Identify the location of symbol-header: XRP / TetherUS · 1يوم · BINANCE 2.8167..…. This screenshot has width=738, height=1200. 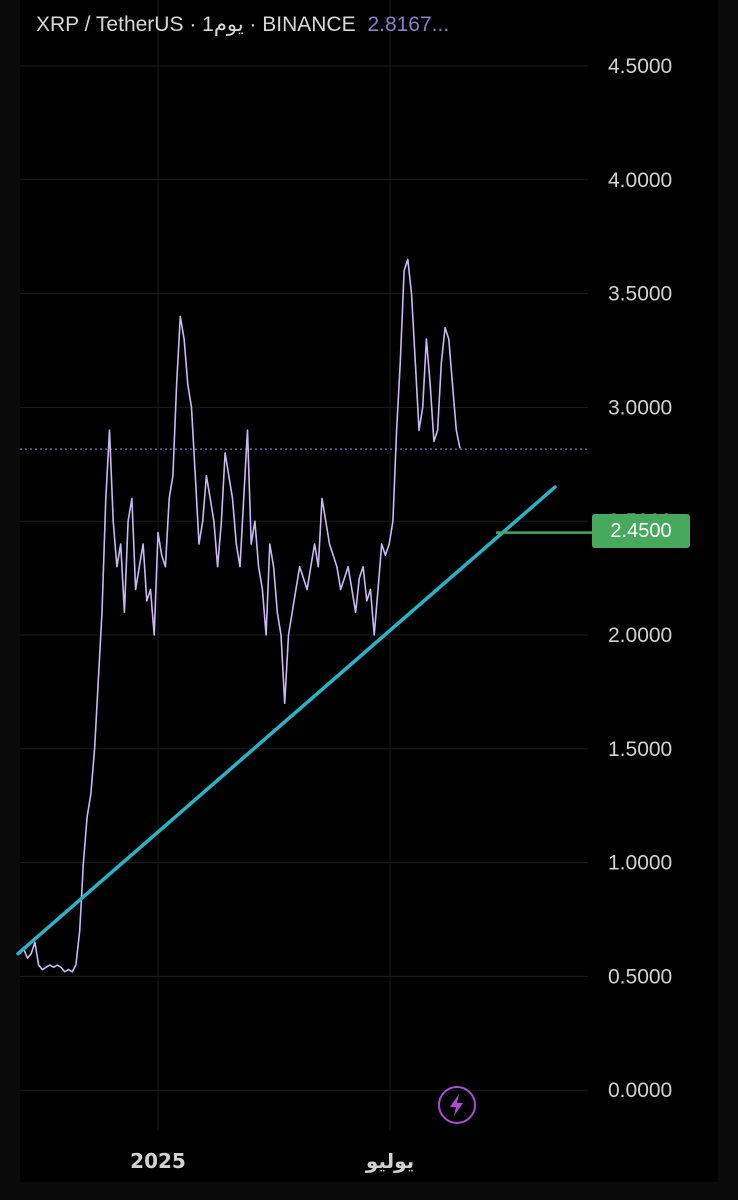
(242, 24).